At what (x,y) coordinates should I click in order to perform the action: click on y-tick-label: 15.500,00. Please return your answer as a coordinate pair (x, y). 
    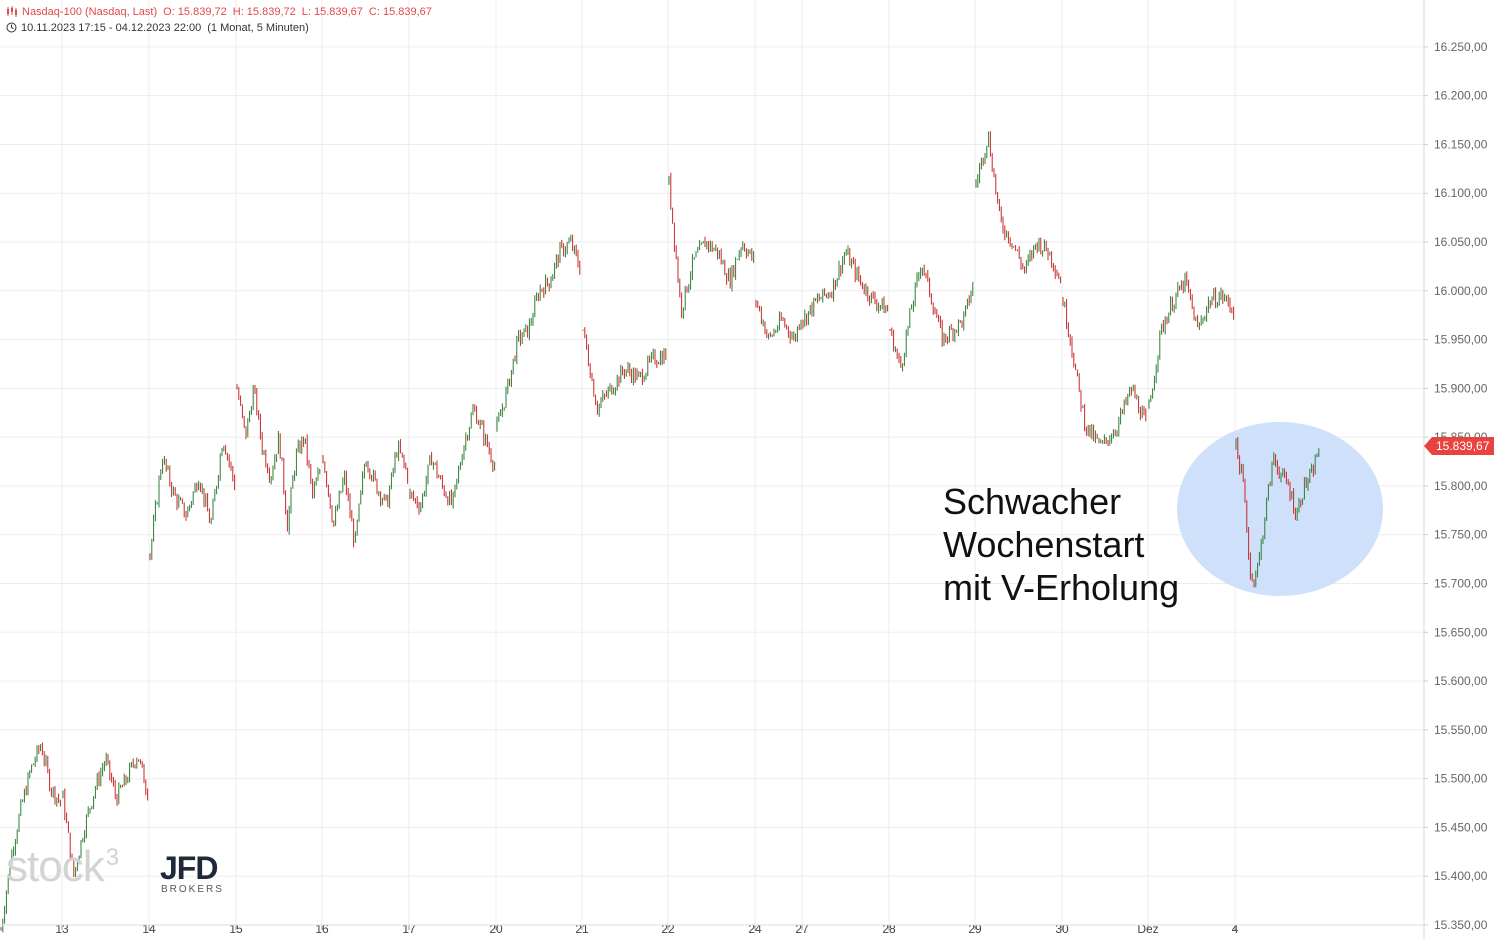
    Looking at the image, I should click on (1461, 779).